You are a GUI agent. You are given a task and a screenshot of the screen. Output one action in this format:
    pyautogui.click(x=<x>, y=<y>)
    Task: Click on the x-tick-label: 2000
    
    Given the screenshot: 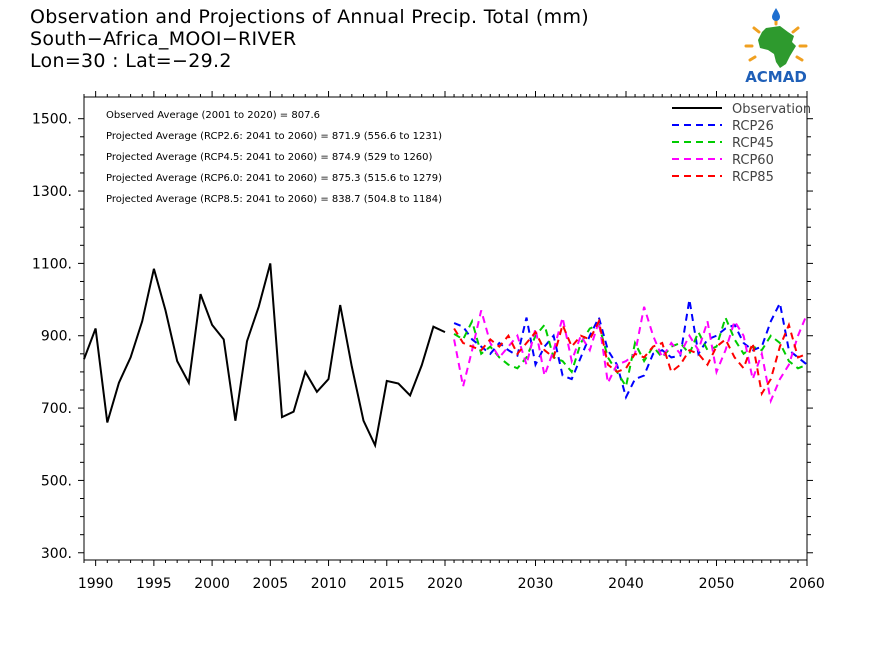 What is the action you would take?
    pyautogui.click(x=212, y=584)
    